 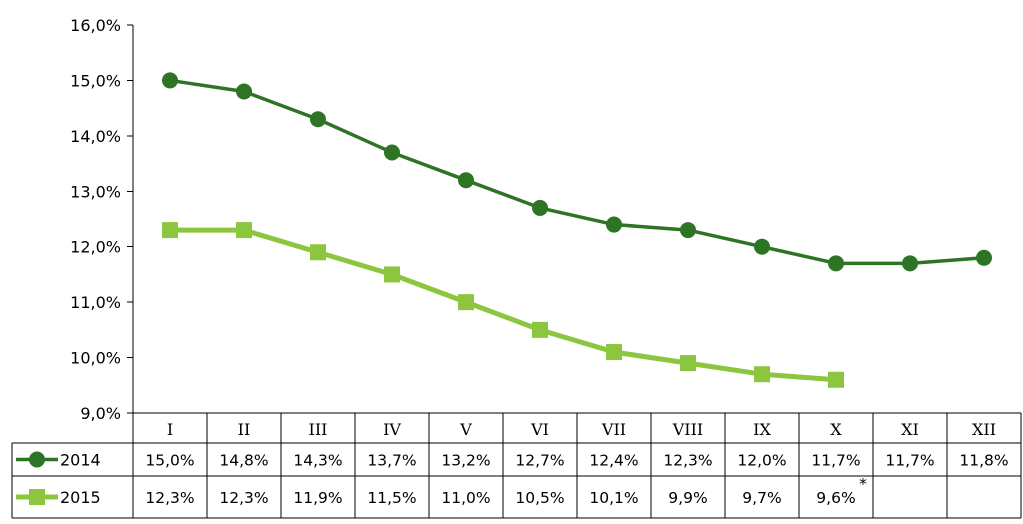 I want to click on table-cell-2014: 12,7%, so click(x=539, y=461).